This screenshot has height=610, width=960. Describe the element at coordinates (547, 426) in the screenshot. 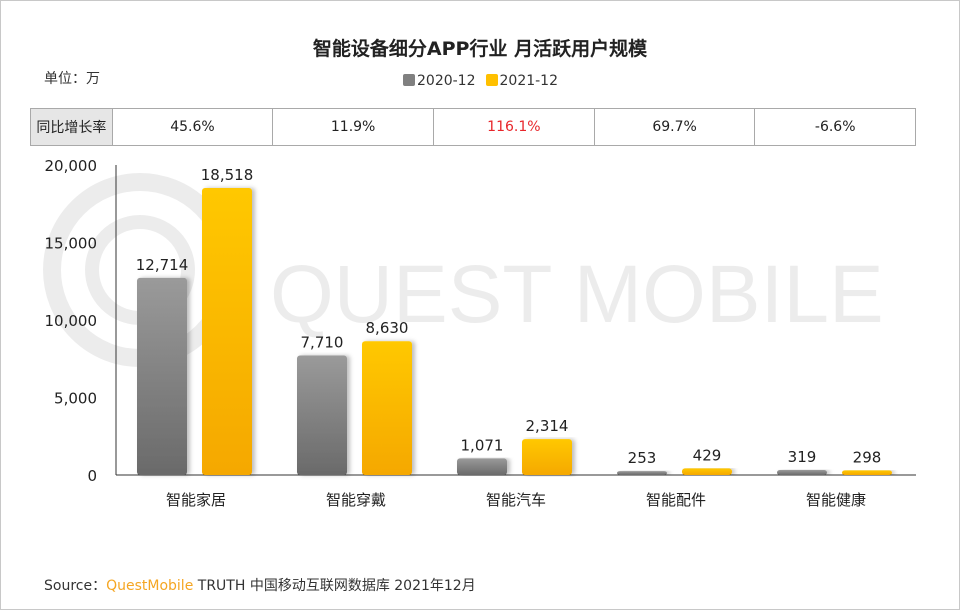

I see `data-label: 2,314` at that location.